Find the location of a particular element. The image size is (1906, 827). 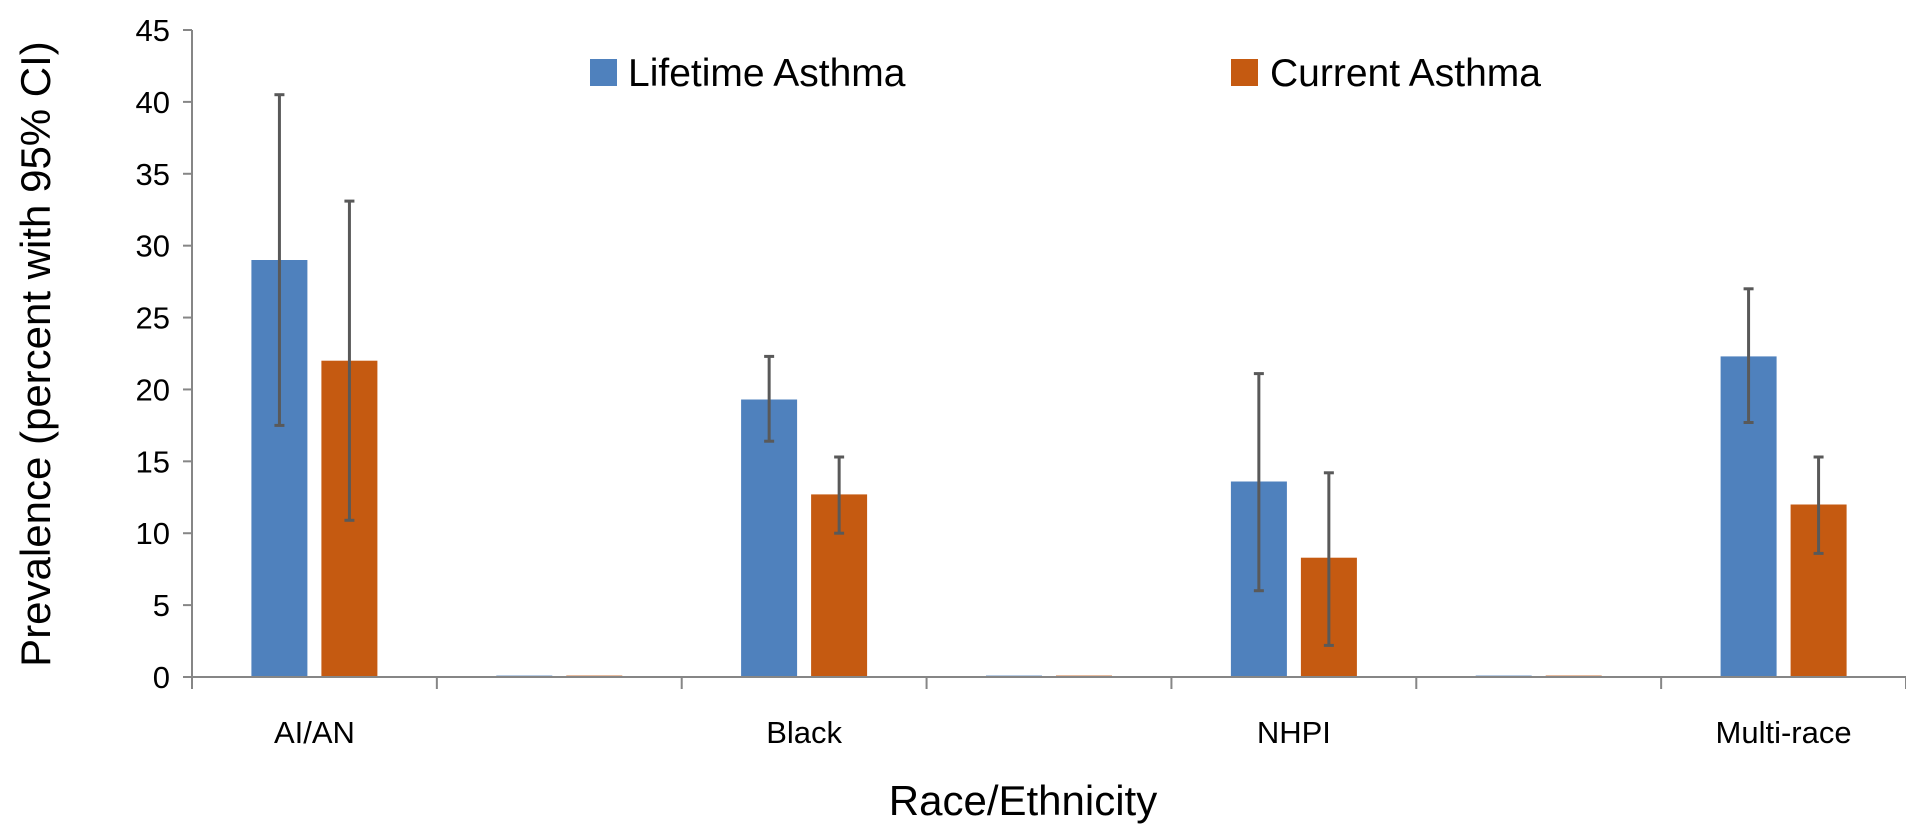

x-tick-label-2: Black is located at coordinates (804, 732).